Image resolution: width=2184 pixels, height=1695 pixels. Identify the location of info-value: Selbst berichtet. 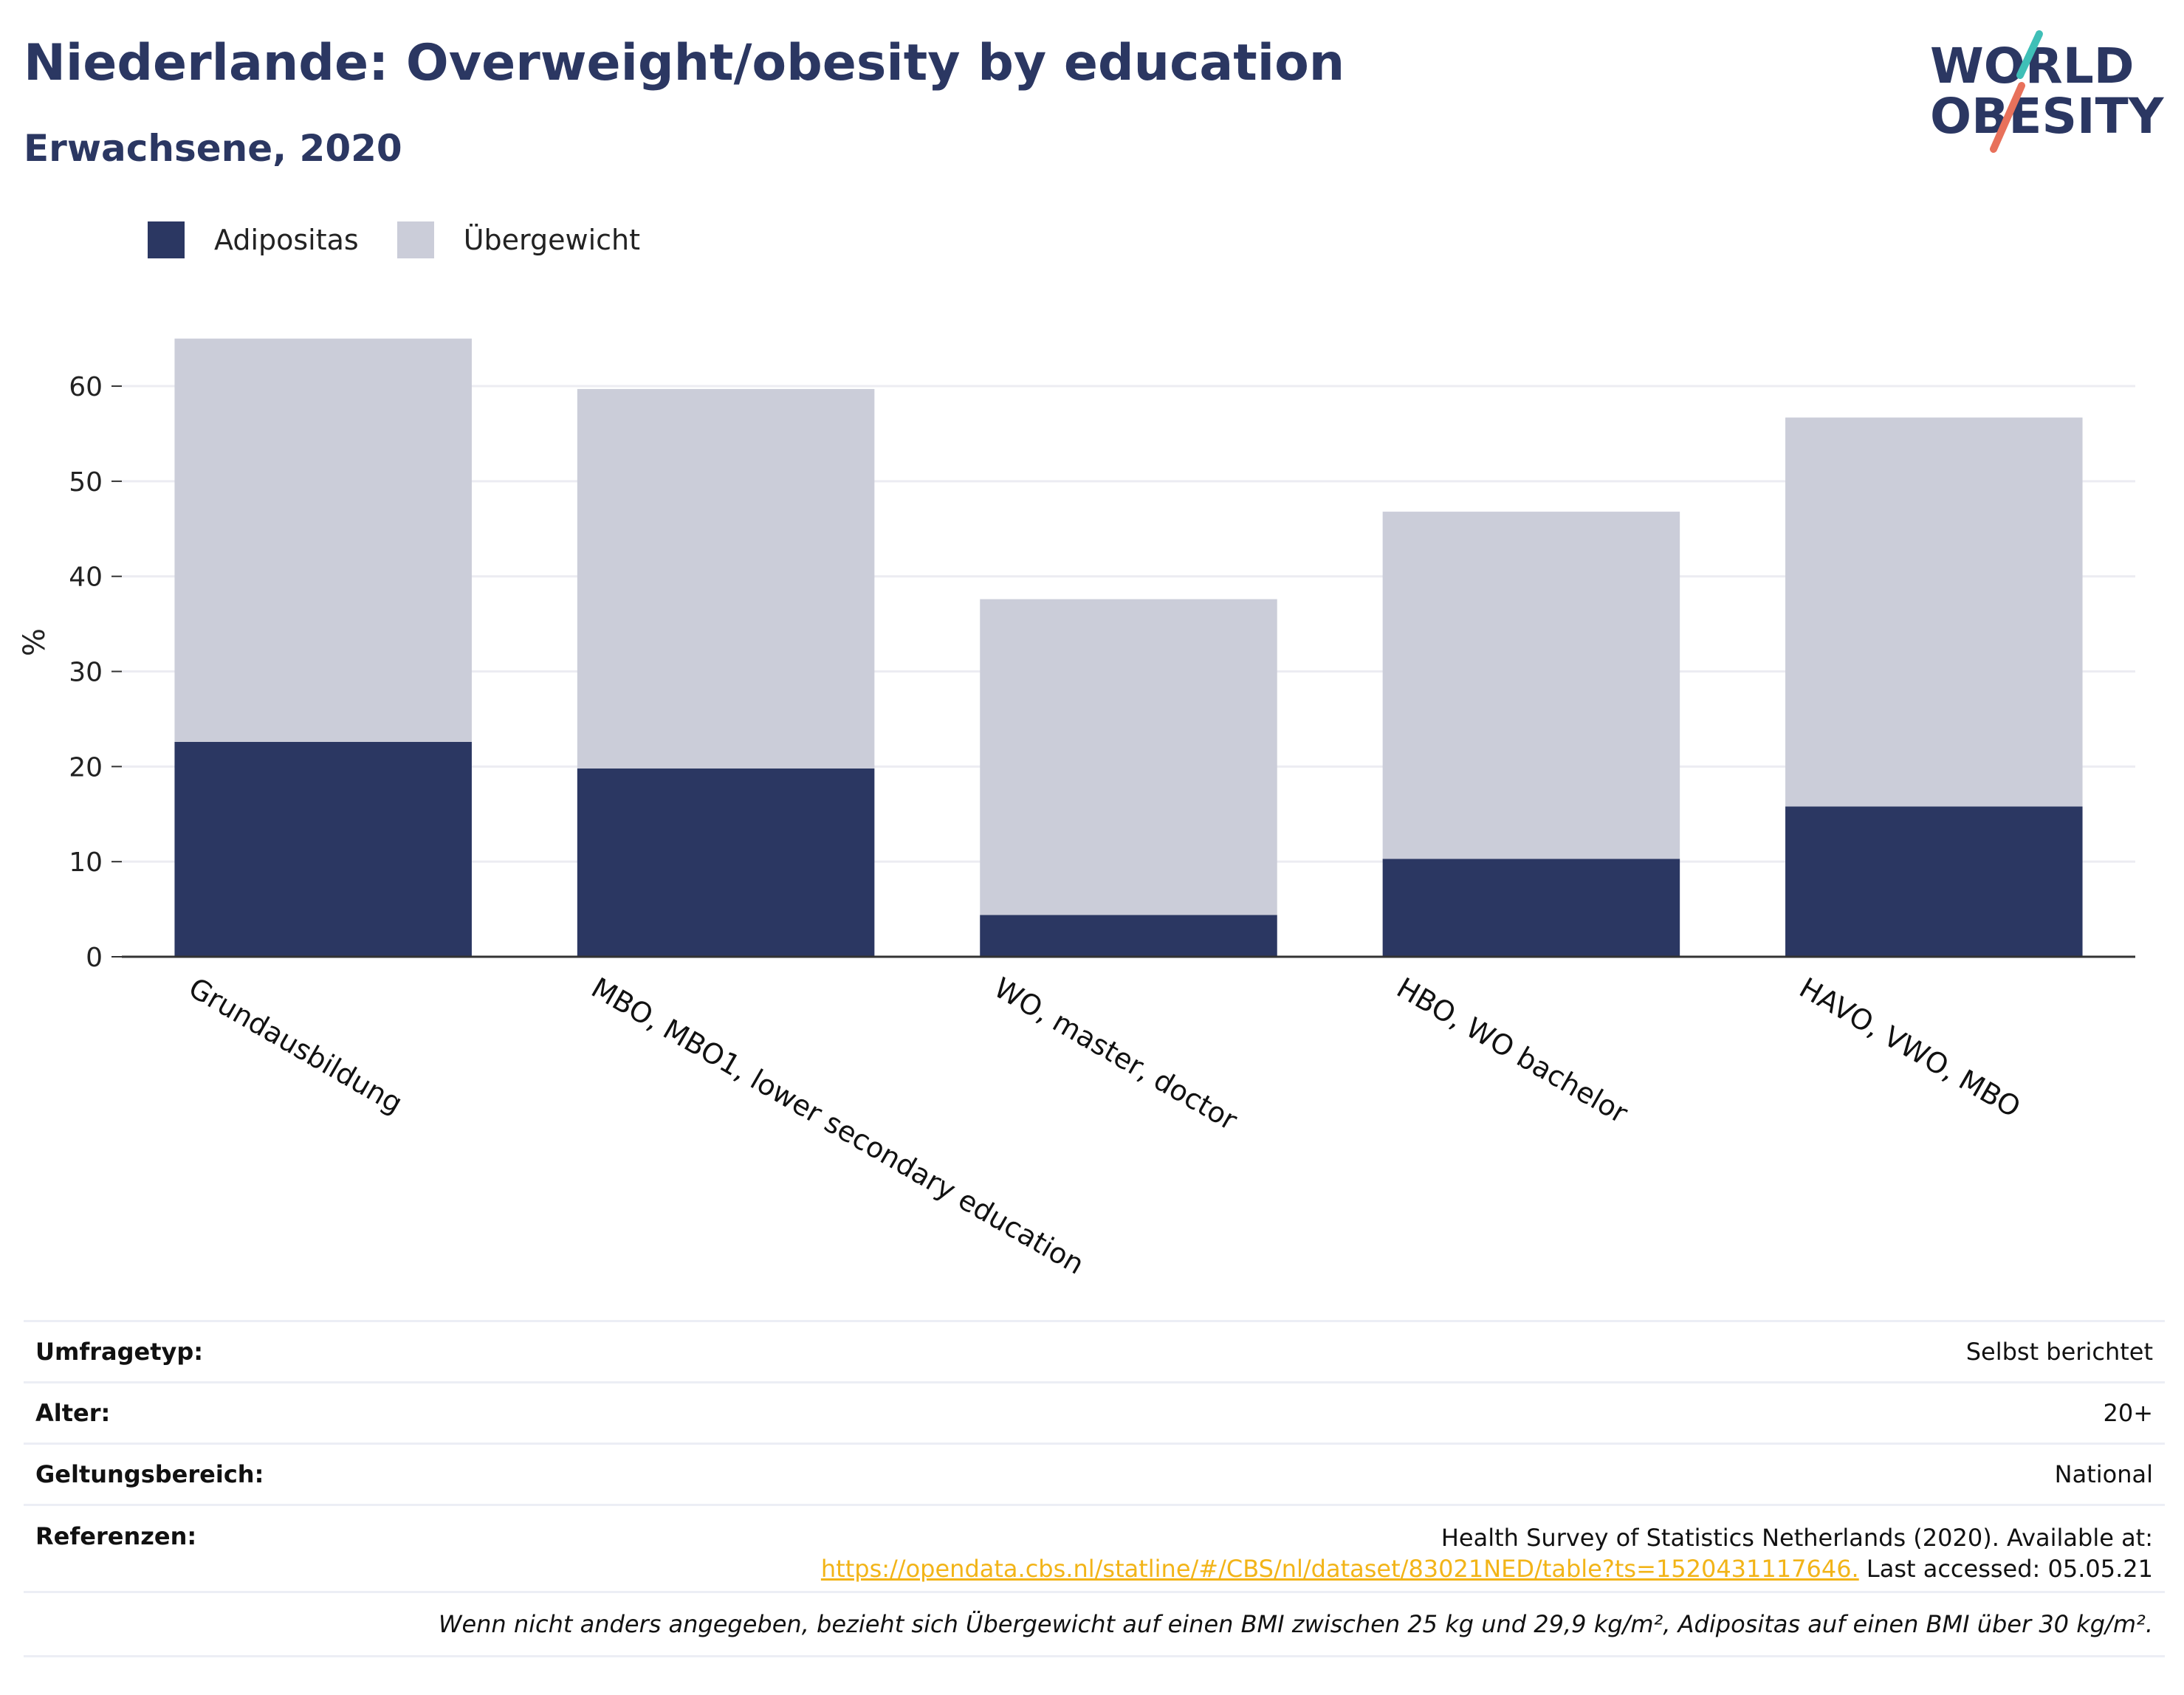
(2059, 1352).